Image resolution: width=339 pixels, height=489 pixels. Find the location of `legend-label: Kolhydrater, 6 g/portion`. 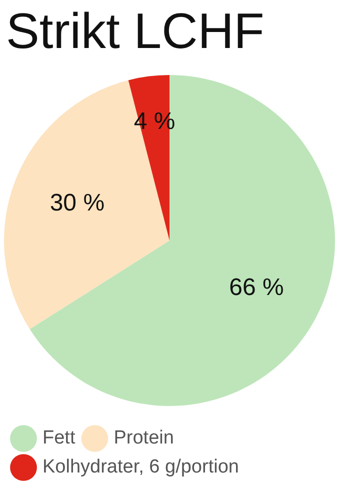

legend-label: Kolhydrater, 6 g/portion is located at coordinates (140, 467).